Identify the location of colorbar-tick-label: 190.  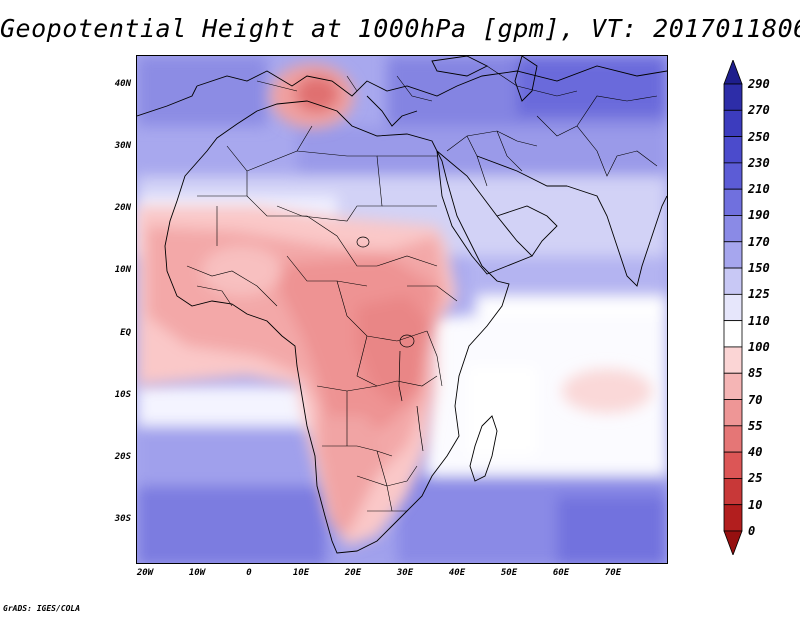
(759, 215).